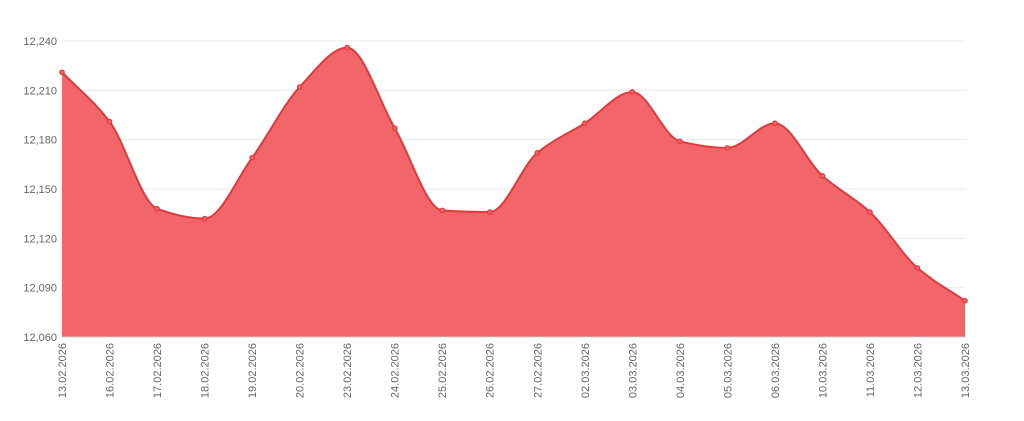  Describe the element at coordinates (823, 370) in the screenshot. I see `x-tick-label: 10.03.2026` at that location.